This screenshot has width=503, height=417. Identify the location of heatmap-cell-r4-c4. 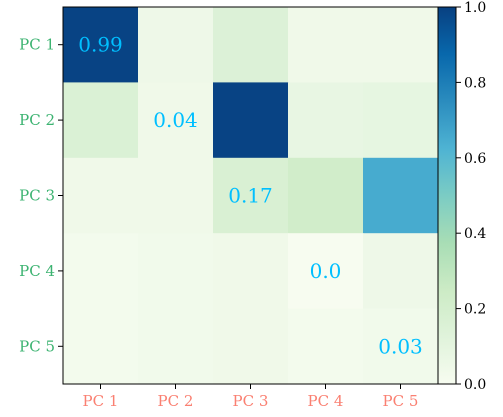
(326, 271).